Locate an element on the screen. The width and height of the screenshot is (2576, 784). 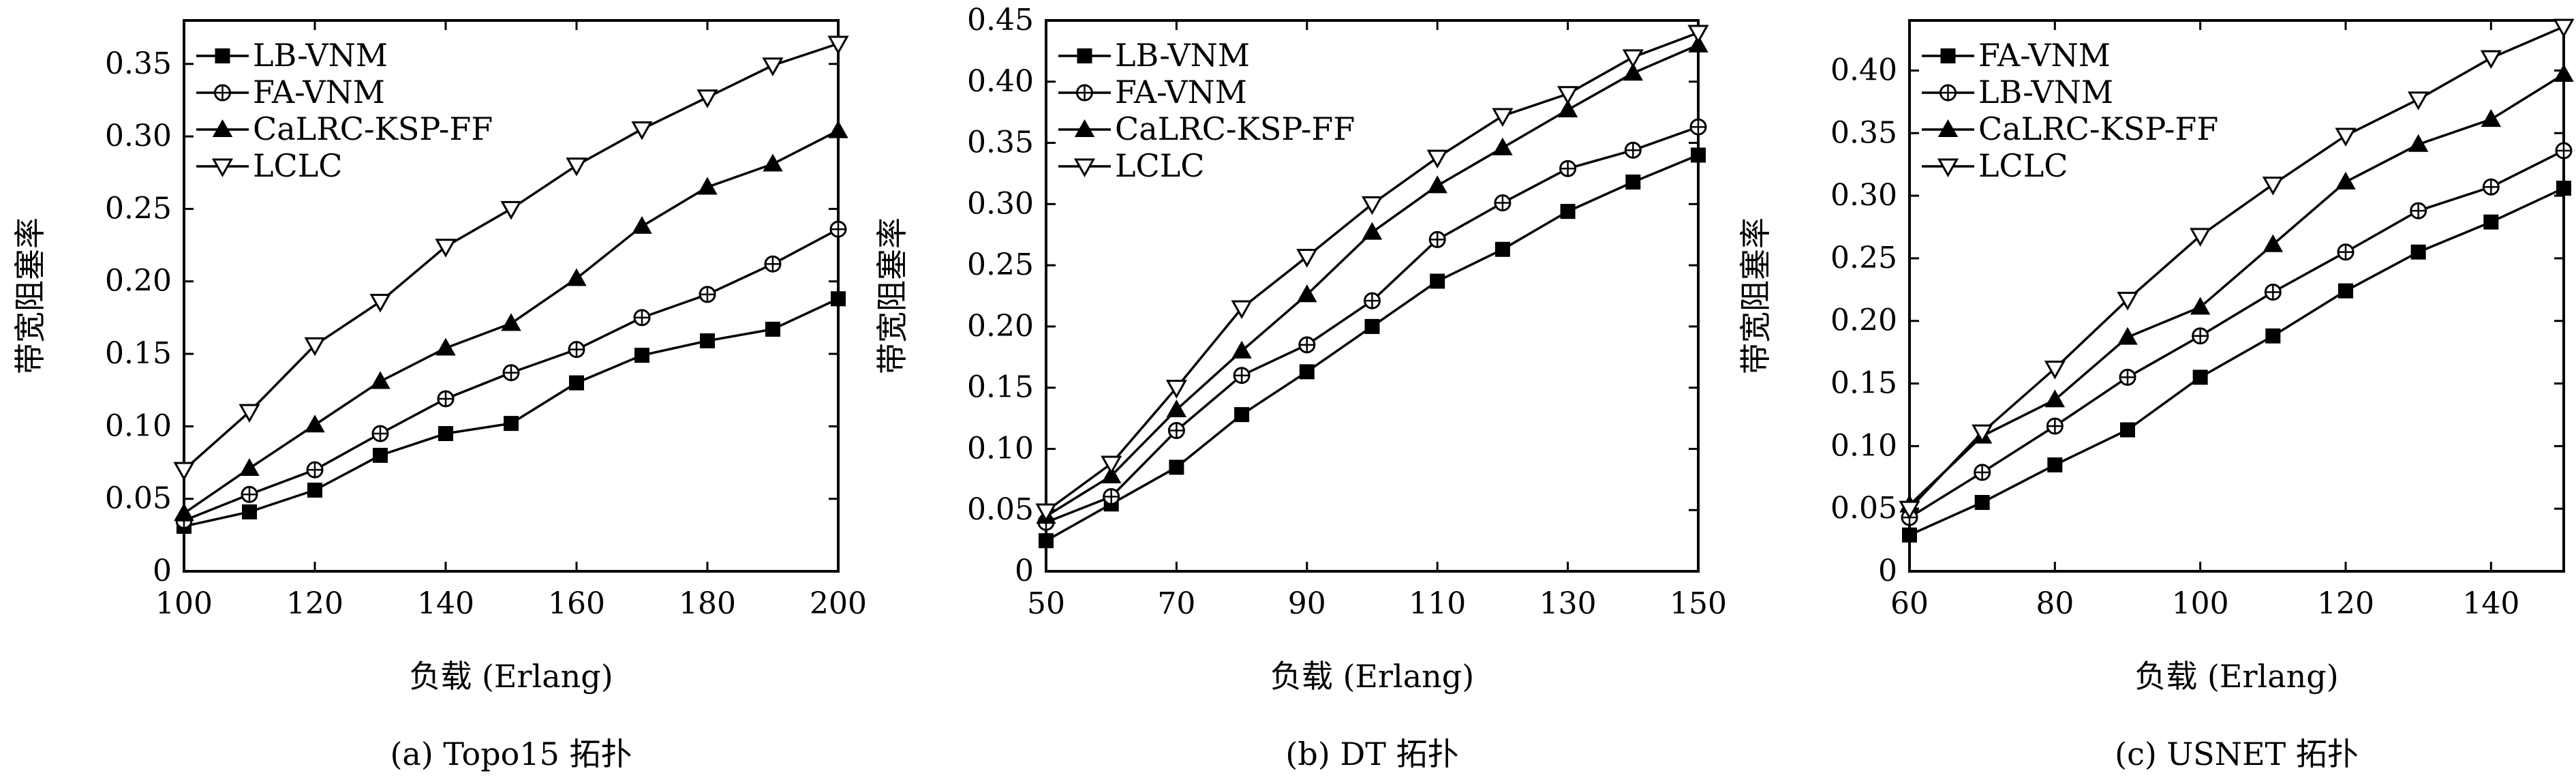
legend-item: LB-VNM is located at coordinates (1154, 56).